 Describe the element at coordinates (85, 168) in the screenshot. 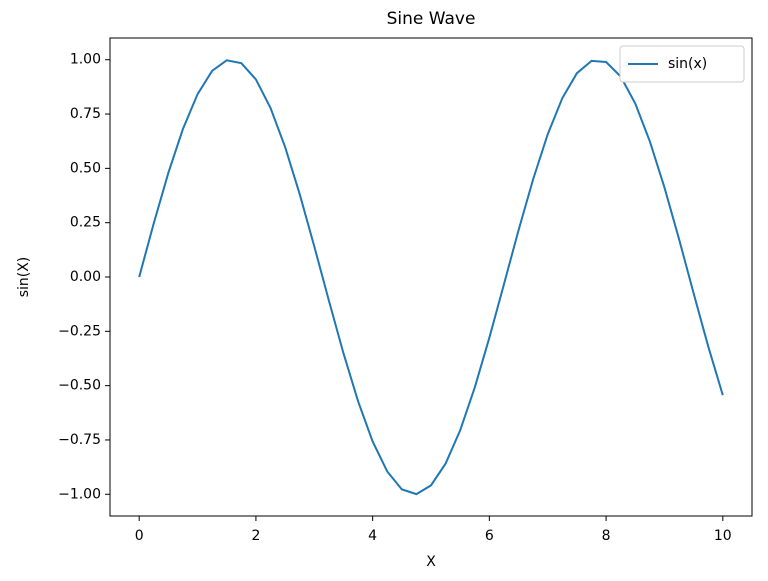

I see `y-tick-label: 0.50` at that location.